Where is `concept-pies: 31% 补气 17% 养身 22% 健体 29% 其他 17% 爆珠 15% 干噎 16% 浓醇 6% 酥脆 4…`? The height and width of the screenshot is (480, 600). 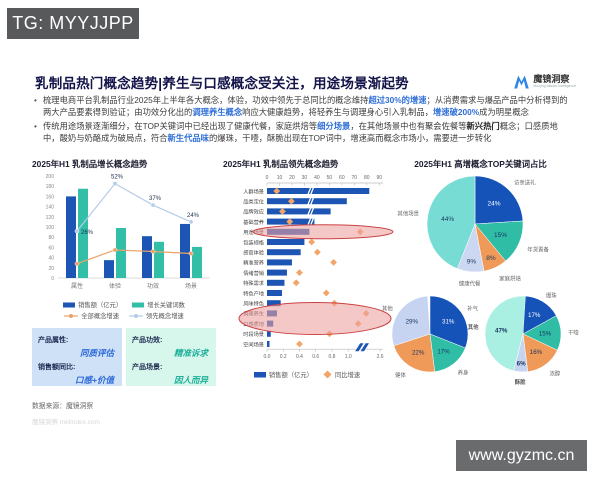
concept-pies: 31% 补气 17% 养身 22% 健体 29% 其他 17% 爆珠 15% 干噎 16% 浓醇 6% 酥脆 4… is located at coordinates (480, 338).